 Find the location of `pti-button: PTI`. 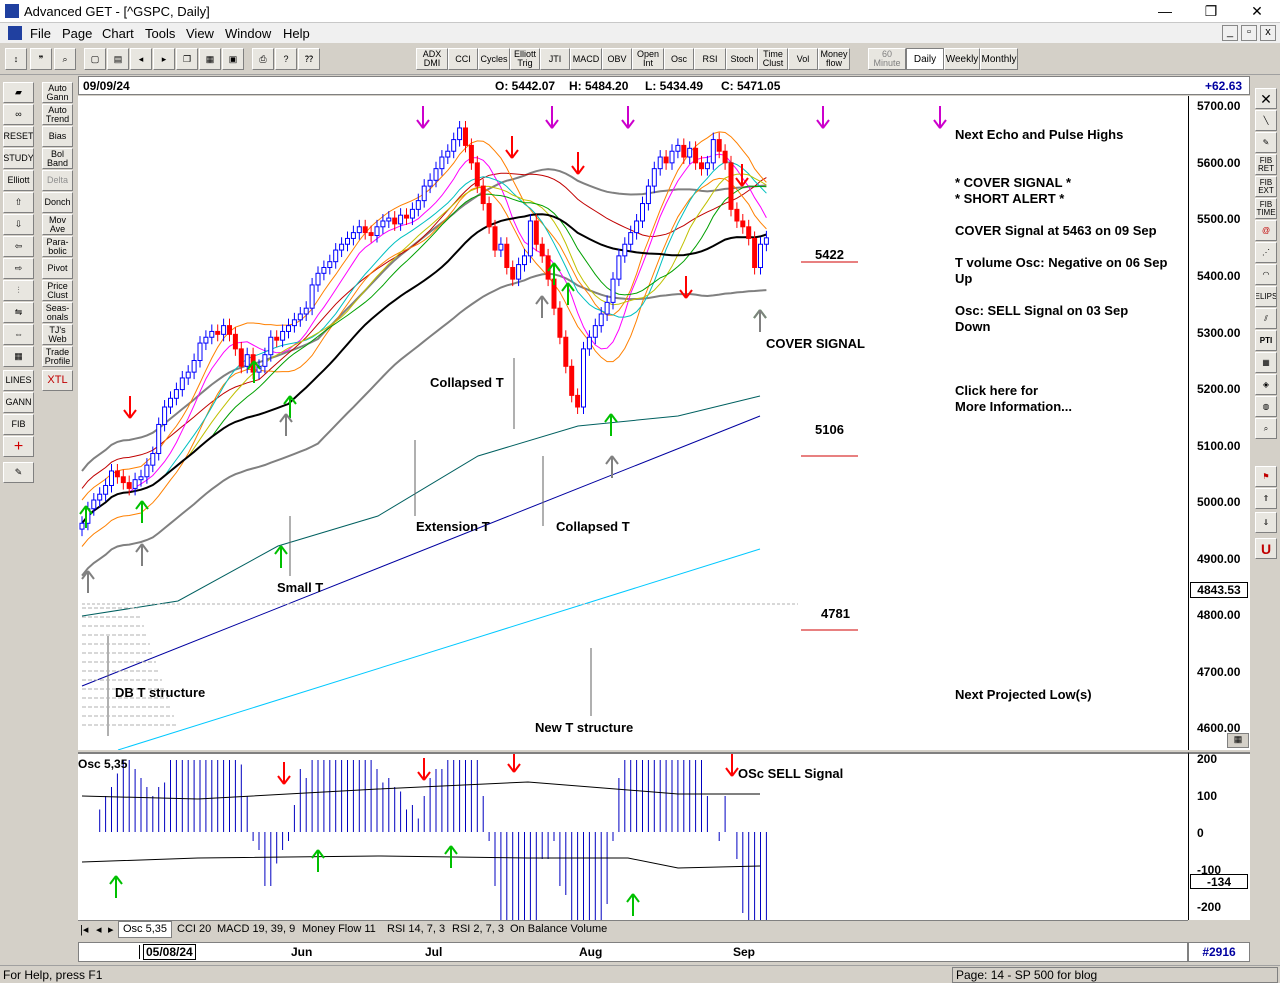

pti-button: PTI is located at coordinates (1266, 340).